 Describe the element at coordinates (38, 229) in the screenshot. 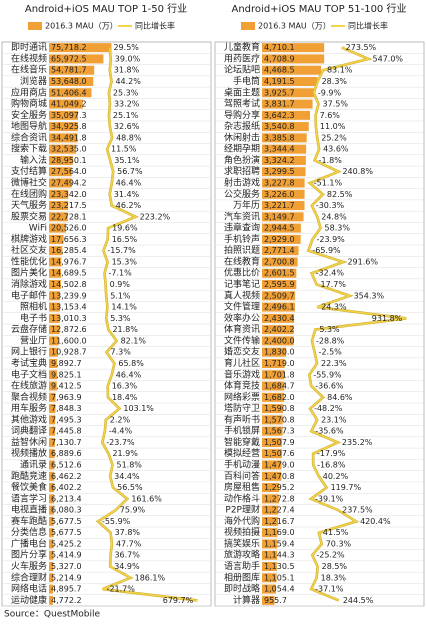

I see `category-label: WiFi` at that location.